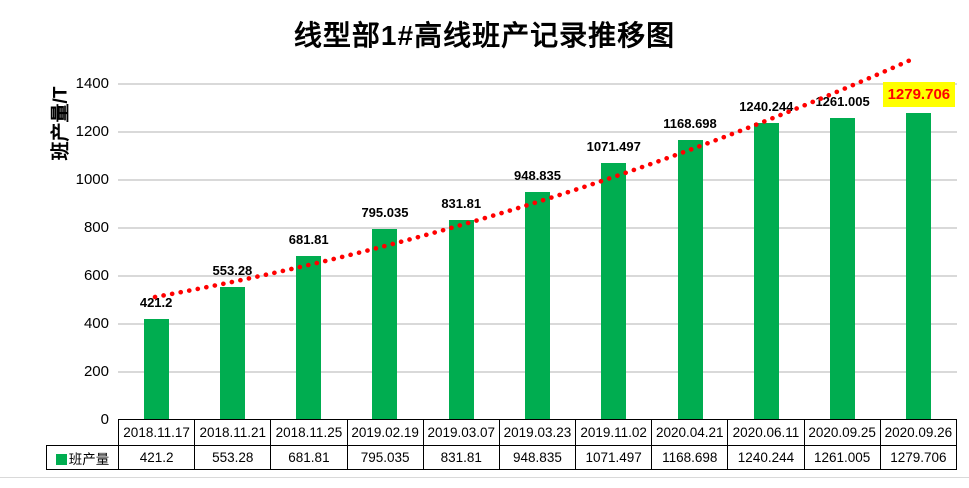 This screenshot has width=969, height=488. I want to click on date-cell: 2019.11.02, so click(614, 432).